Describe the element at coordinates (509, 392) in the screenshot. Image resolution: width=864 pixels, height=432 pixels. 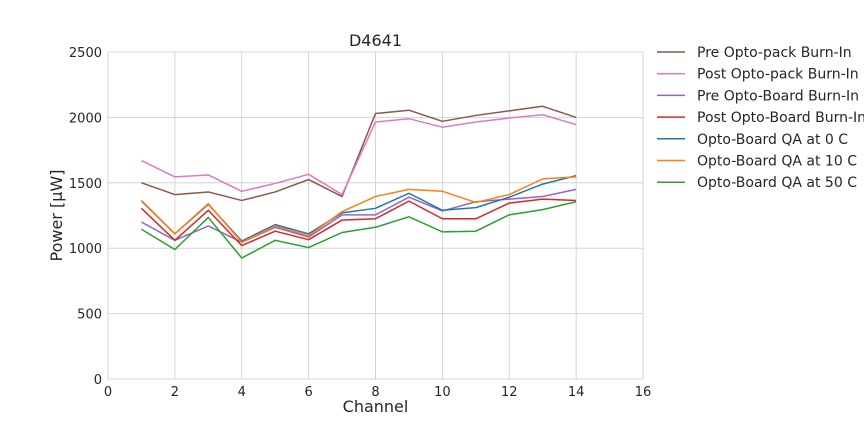
I see `x-tick-label: 12` at that location.